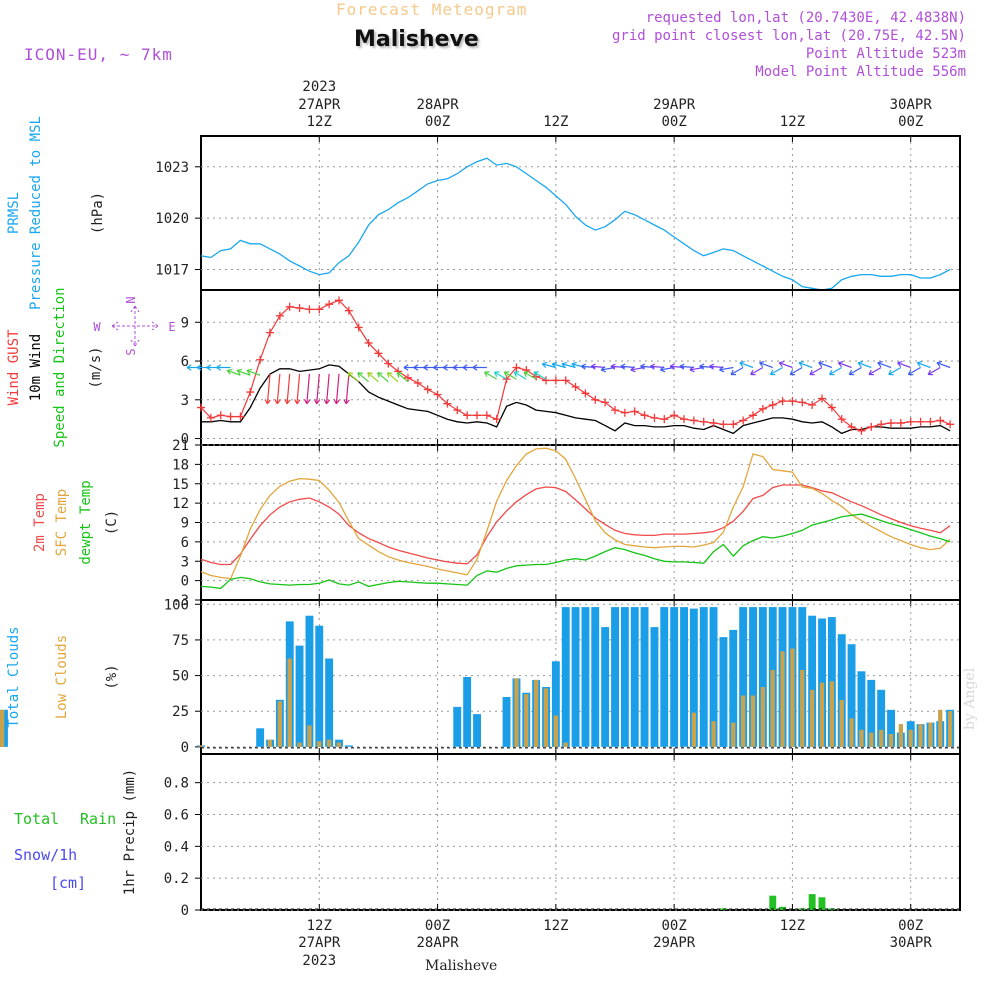 The width and height of the screenshot is (1000, 1000). I want to click on y-tick-label: 0.2, so click(176, 879).